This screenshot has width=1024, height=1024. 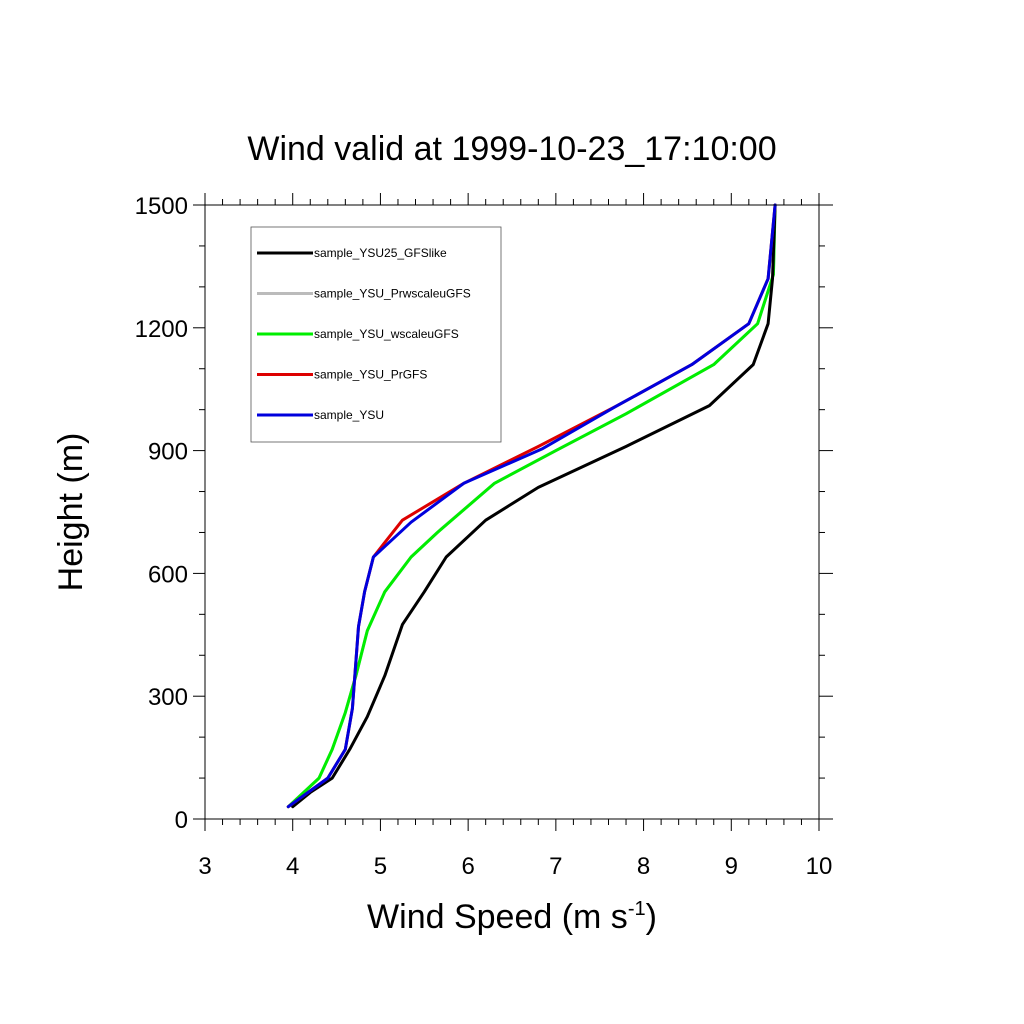 I want to click on legend-label: sample_YSU_PrwscaleuGFS, so click(x=392, y=294).